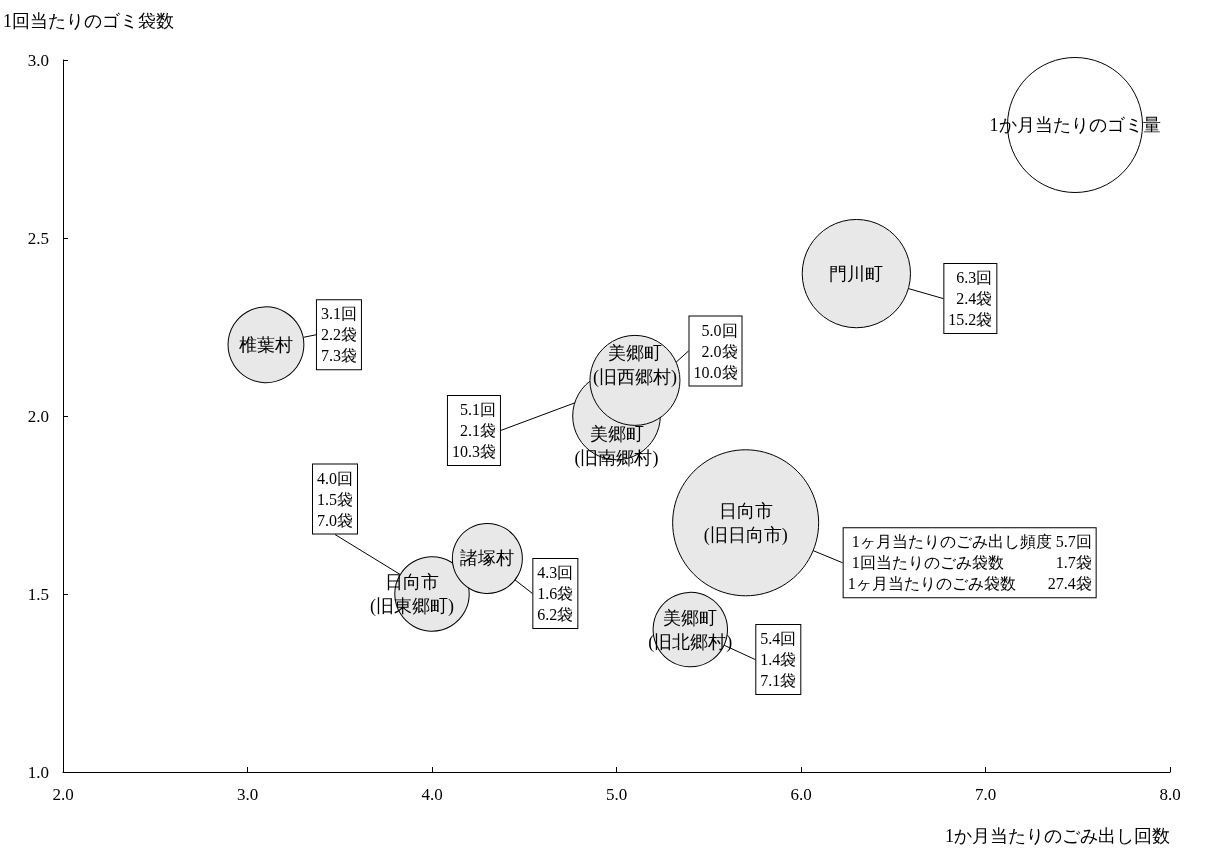 This screenshot has height=858, width=1205. What do you see at coordinates (715, 351) in the screenshot?
I see `data-label: 5.0回 2.0袋 10.0袋` at bounding box center [715, 351].